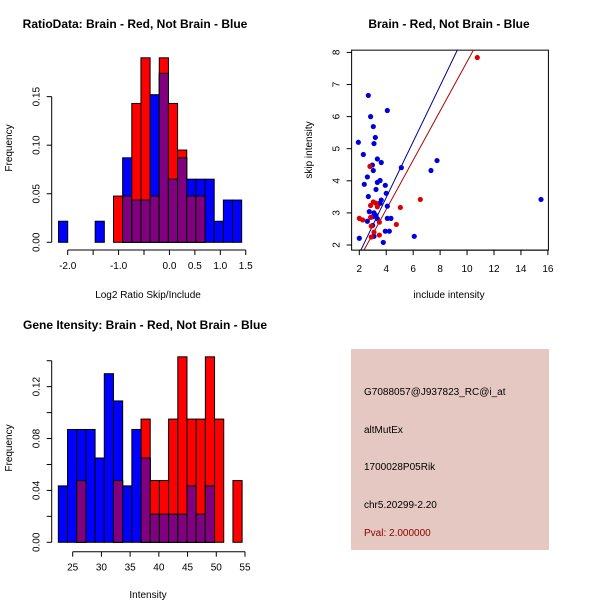 The width and height of the screenshot is (600, 600). Describe the element at coordinates (337, 52) in the screenshot. I see `y-tick-label: 8` at that location.